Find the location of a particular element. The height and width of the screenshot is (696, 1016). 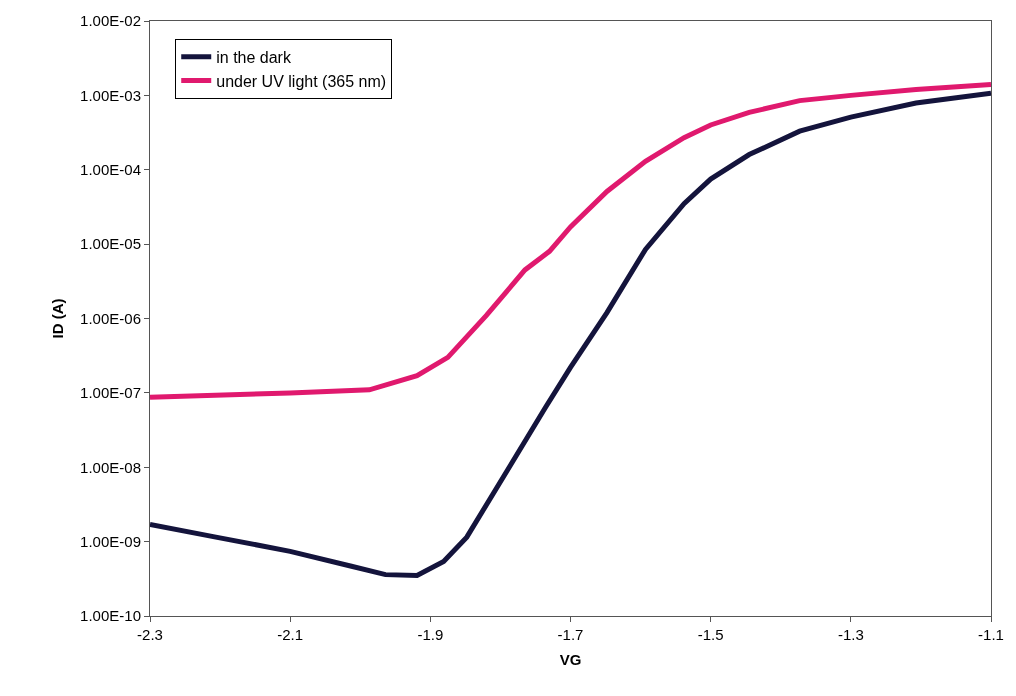

y-tick-label: 1.00E-10 is located at coordinates (110, 616).